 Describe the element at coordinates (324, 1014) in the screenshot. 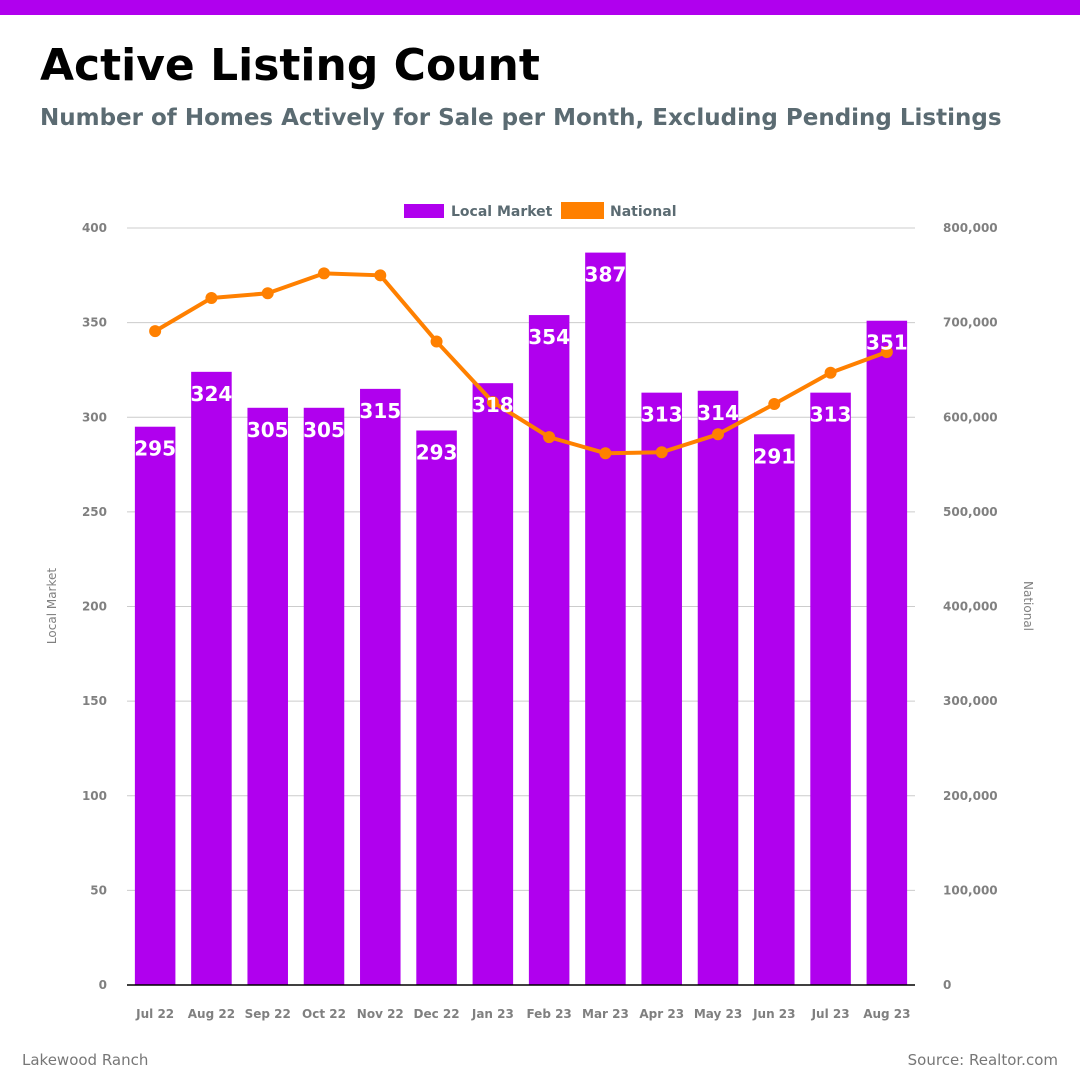

I see `x-tick-label: Oct 22` at that location.